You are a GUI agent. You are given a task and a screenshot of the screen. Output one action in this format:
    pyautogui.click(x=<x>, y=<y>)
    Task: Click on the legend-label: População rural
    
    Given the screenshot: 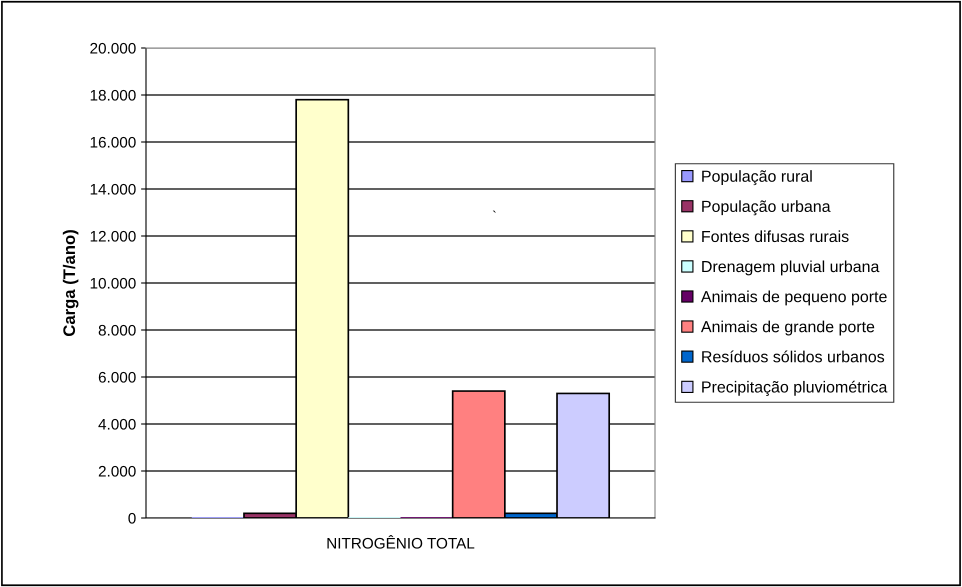 What is the action you would take?
    pyautogui.click(x=757, y=178)
    